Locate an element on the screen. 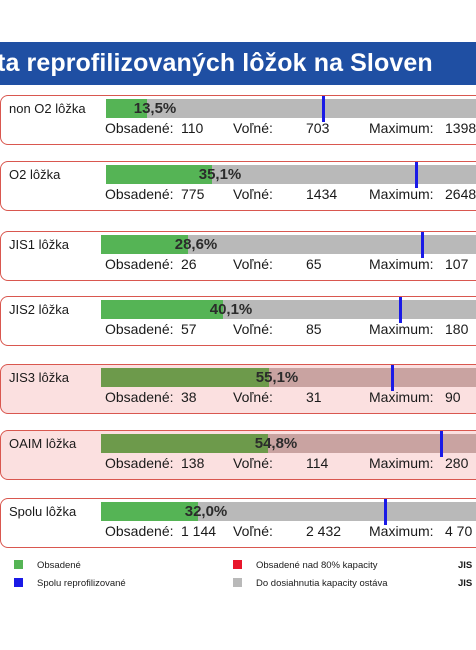  bar-remaining: 54,8% is located at coordinates (288, 444).